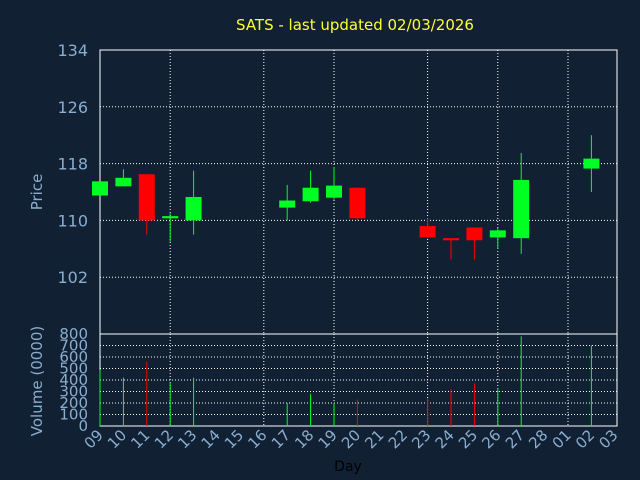 This screenshot has height=480, width=640. Describe the element at coordinates (140, 439) in the screenshot. I see `x-tick-label: 11` at that location.